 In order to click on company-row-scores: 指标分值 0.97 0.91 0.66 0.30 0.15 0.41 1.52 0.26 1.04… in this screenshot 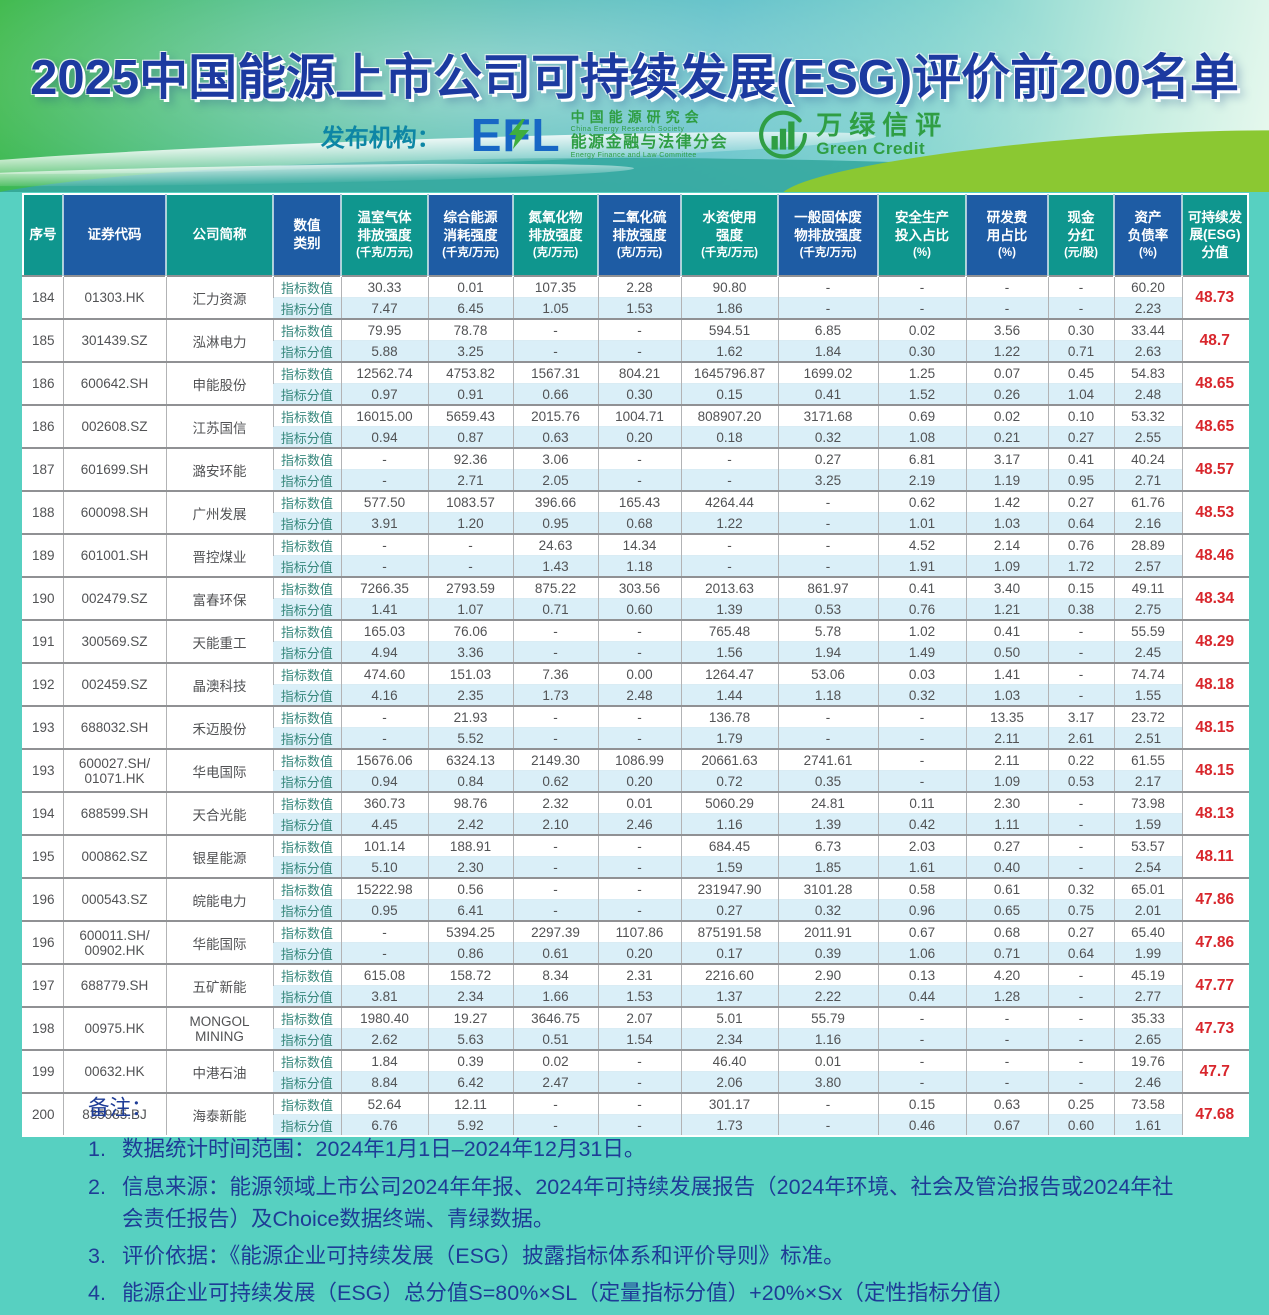, I will do `click(635, 394)`.